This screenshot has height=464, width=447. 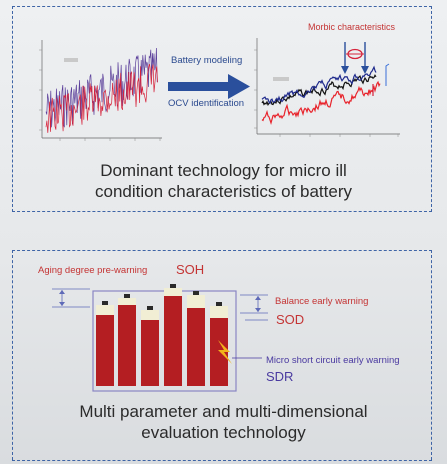 I want to click on raw-series-purple, so click(x=101, y=87).